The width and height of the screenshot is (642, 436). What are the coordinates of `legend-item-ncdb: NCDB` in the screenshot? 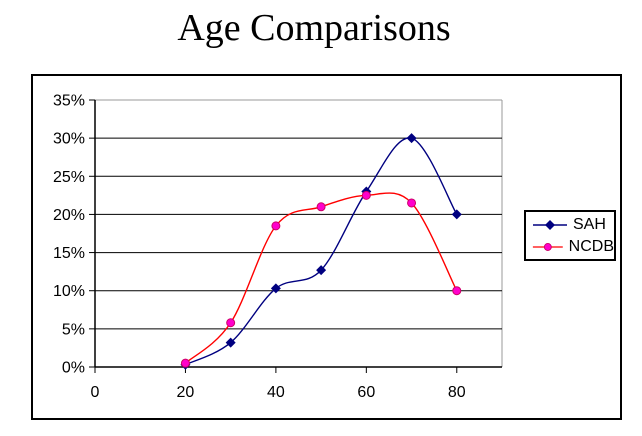 It's located at (573, 247).